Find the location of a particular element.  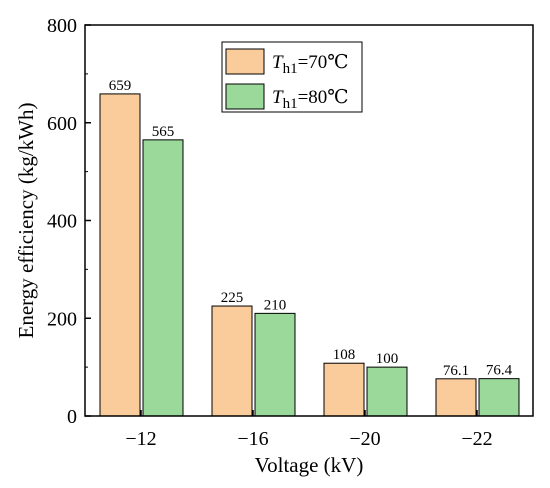

x-axis-title: Voltage (kV) is located at coordinates (309, 465).